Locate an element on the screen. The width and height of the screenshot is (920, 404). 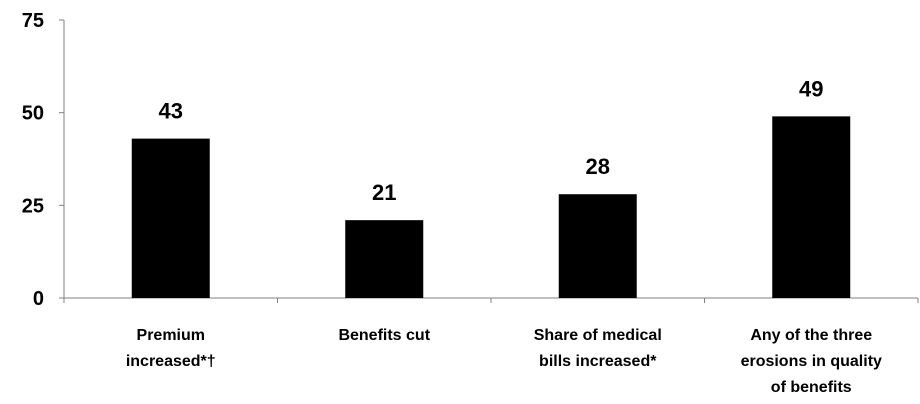
x-category-label-line: increased*† is located at coordinates (171, 361).